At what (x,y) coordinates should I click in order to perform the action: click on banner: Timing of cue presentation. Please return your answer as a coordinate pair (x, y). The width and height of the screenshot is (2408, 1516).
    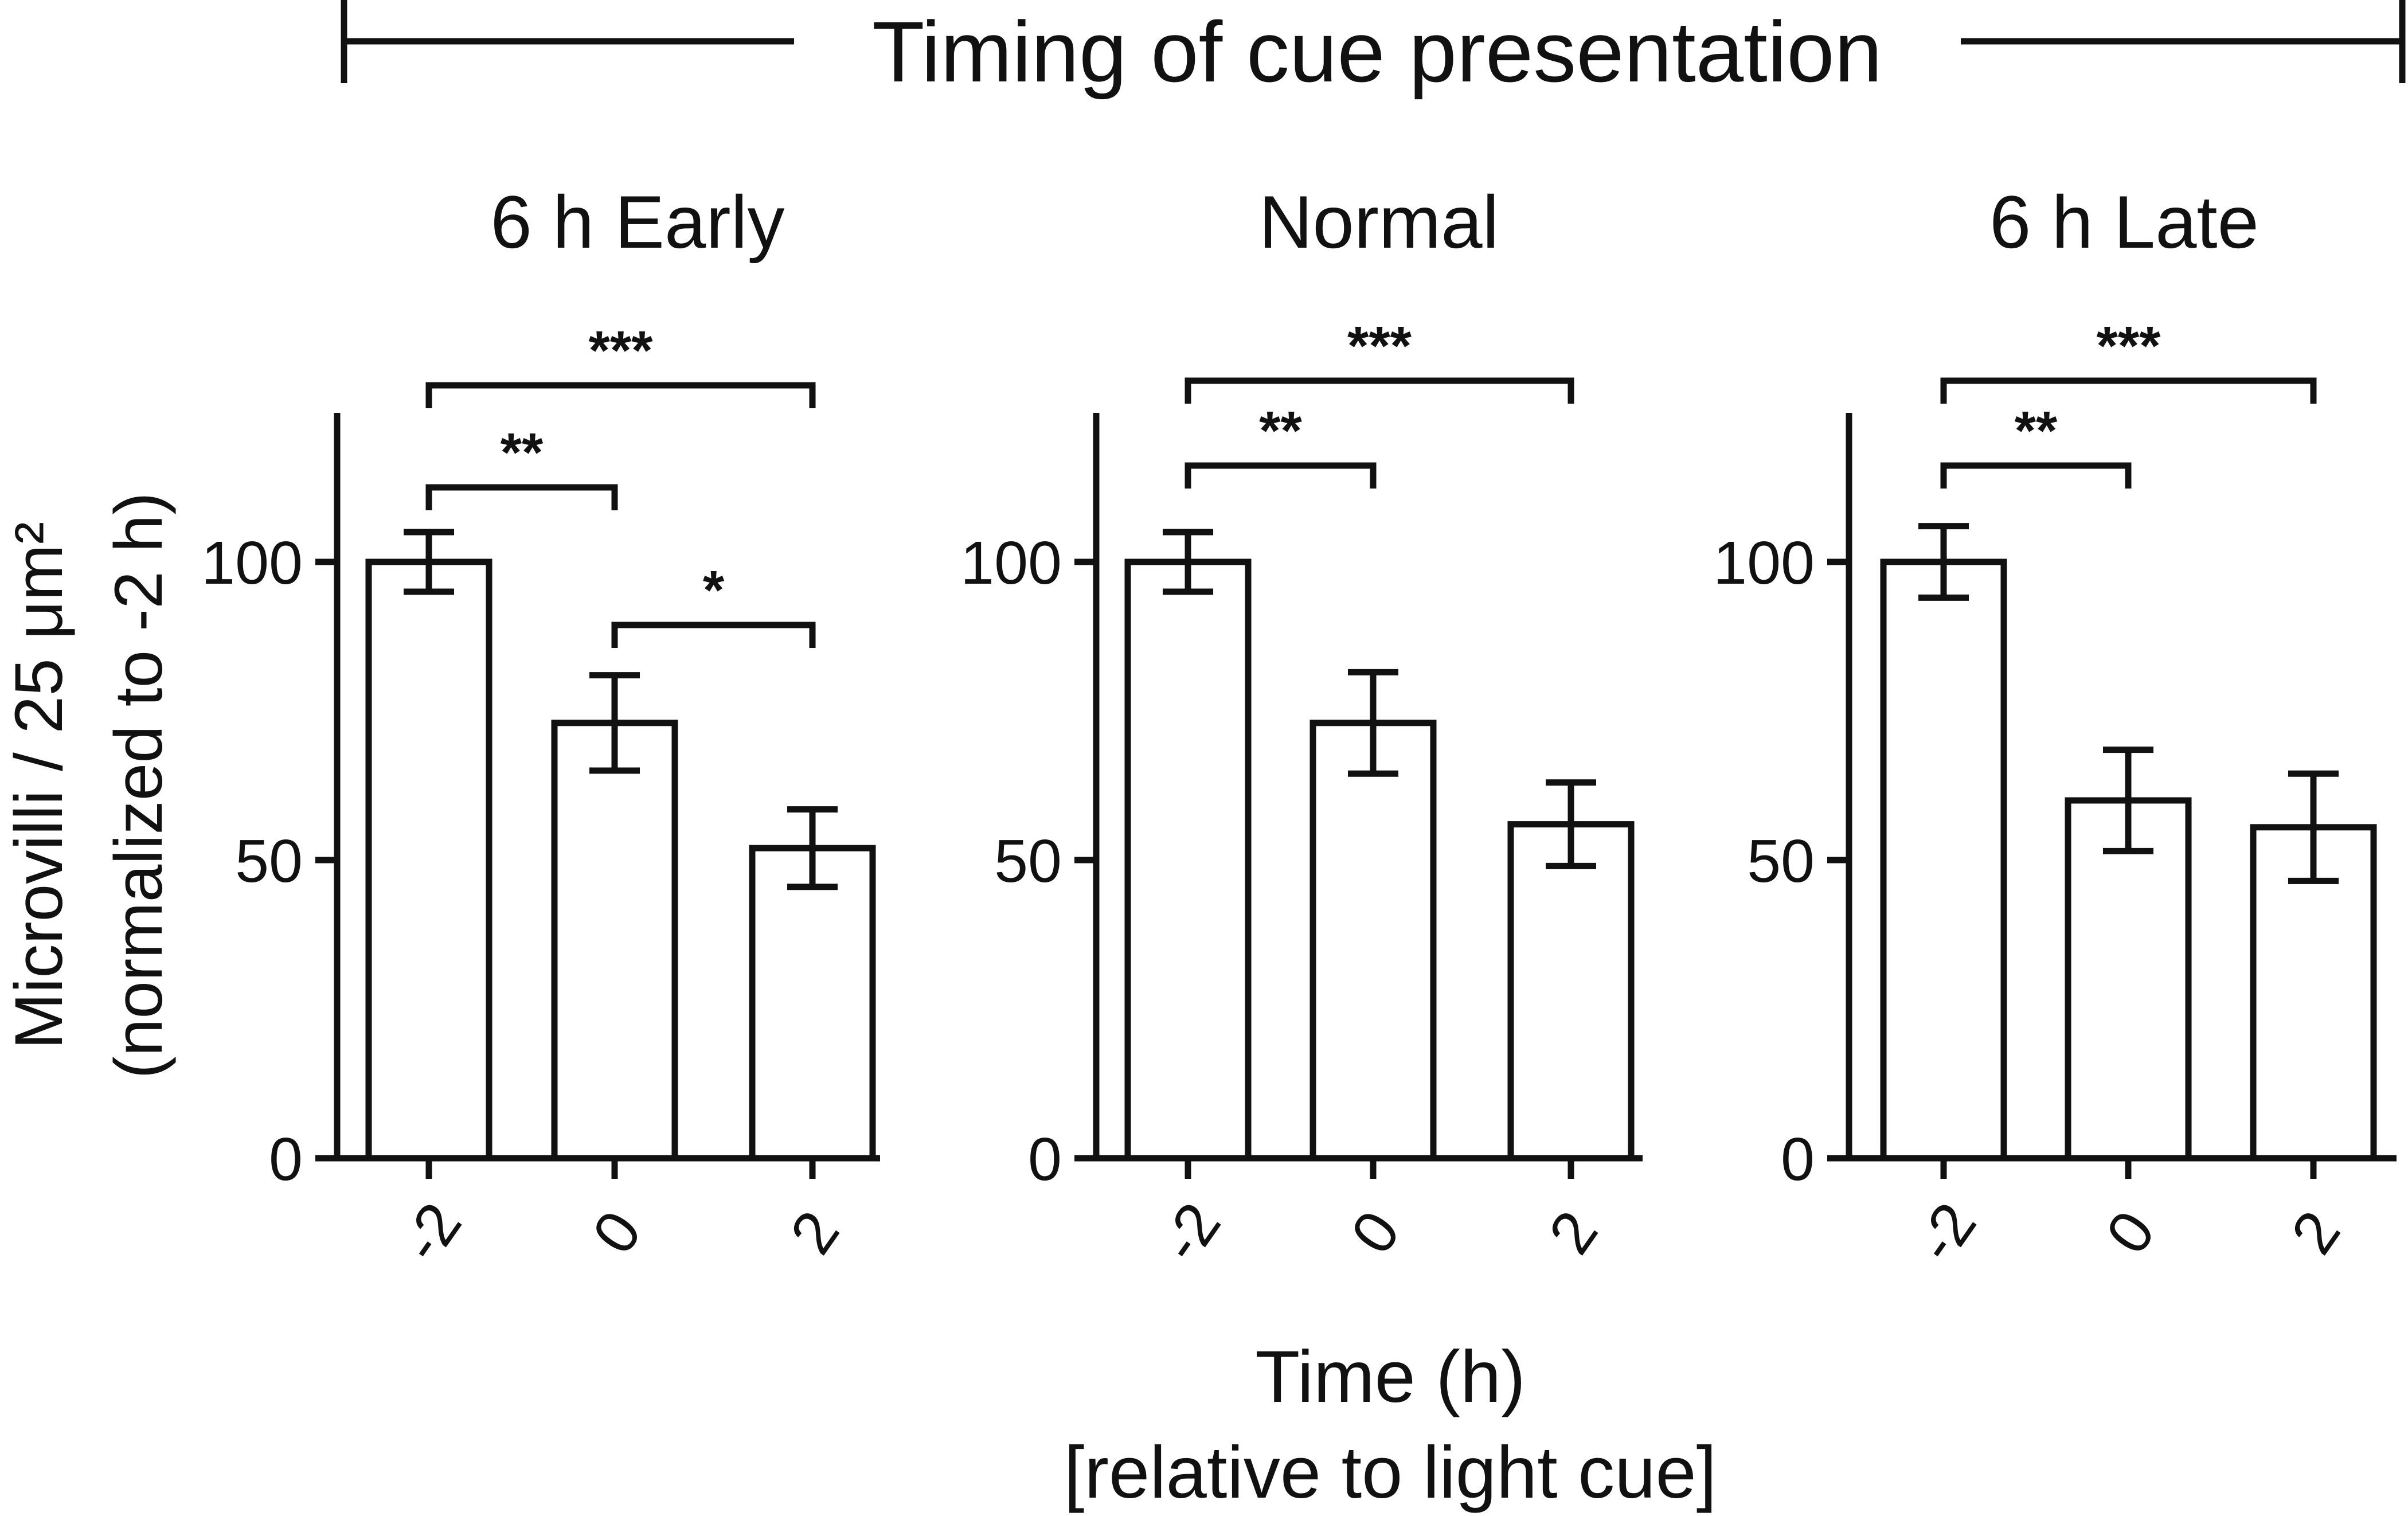
    Looking at the image, I should click on (1373, 50).